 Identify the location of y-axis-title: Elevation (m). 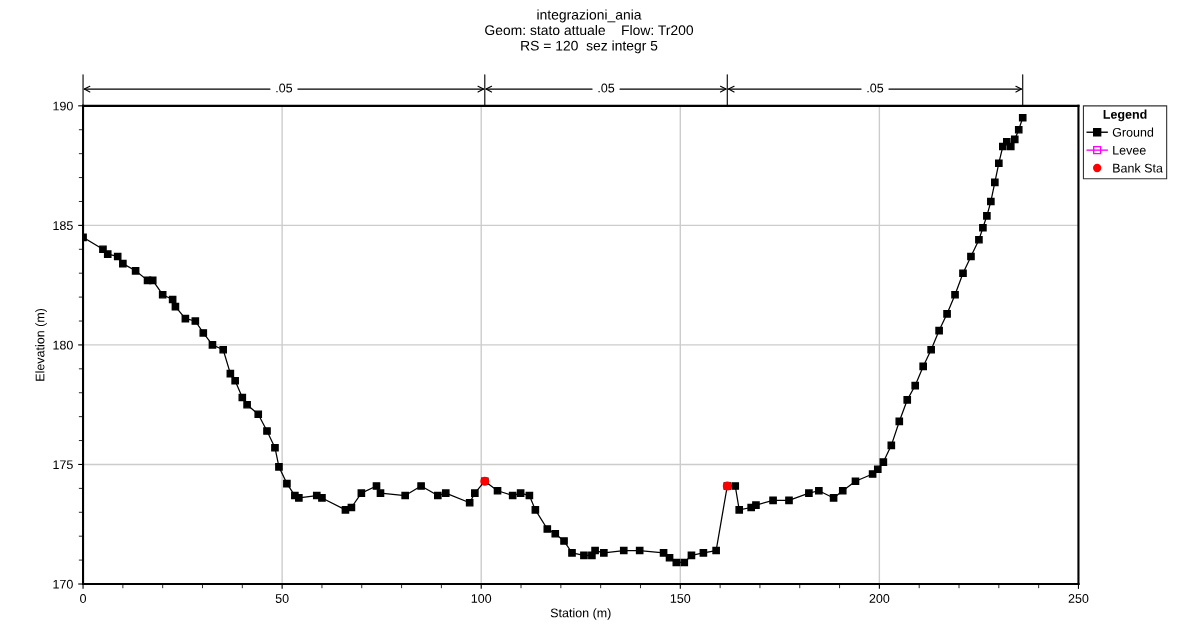
(41, 344).